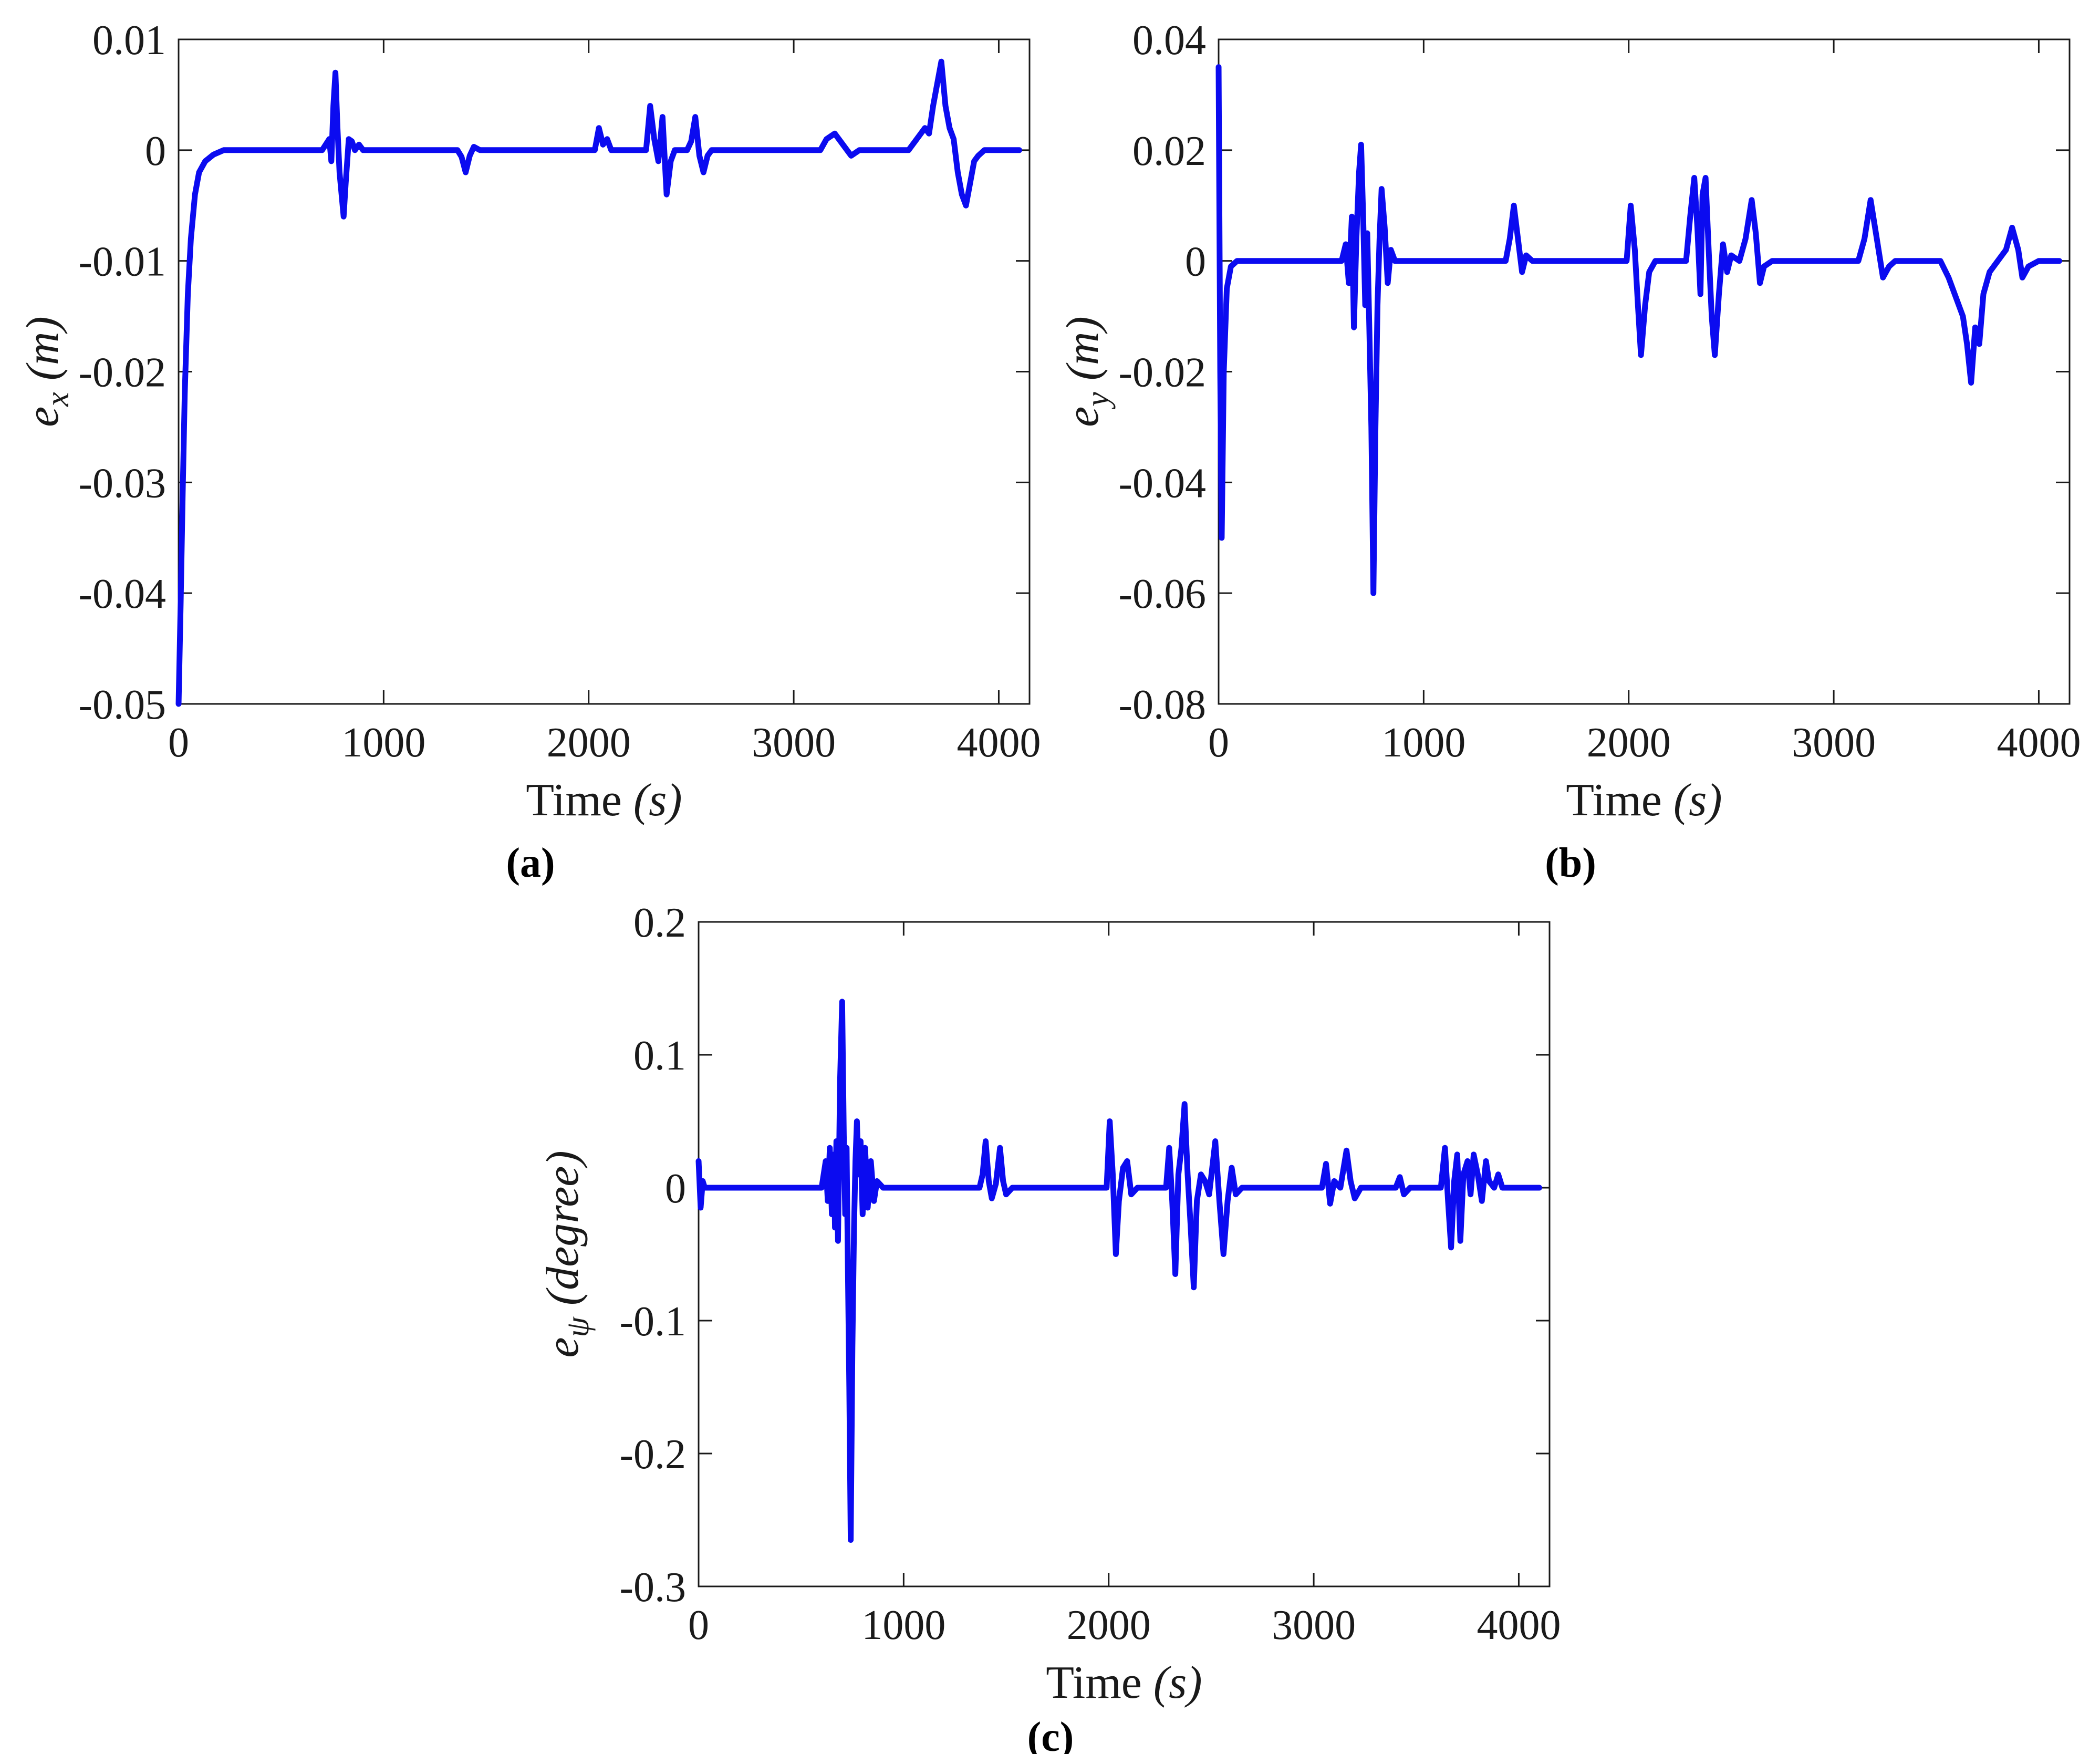  What do you see at coordinates (122, 705) in the screenshot?
I see `y-tick-label: -0.05` at bounding box center [122, 705].